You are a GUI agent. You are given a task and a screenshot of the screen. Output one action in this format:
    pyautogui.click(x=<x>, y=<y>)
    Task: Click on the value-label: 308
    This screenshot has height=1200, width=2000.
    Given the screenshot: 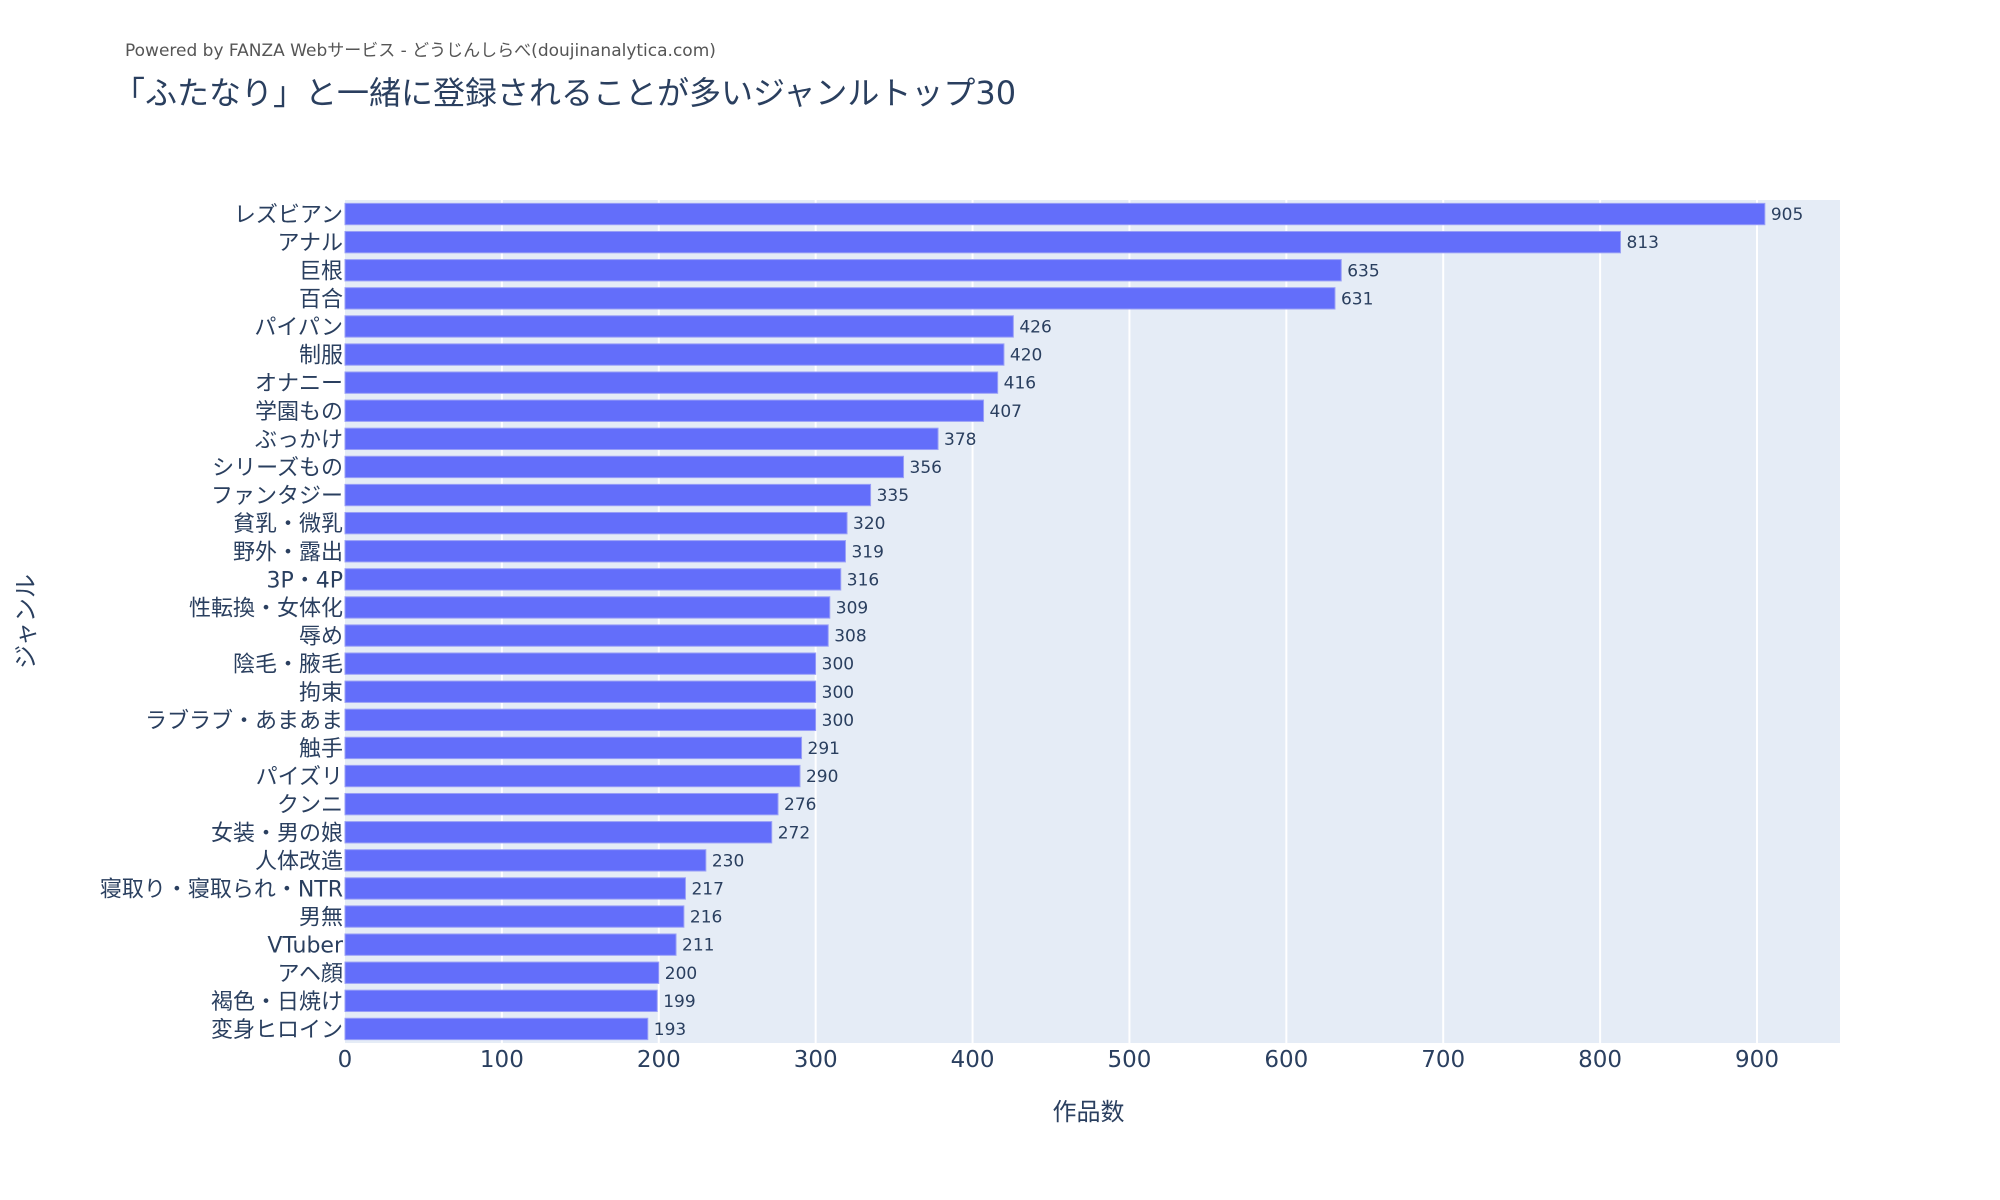 What is the action you would take?
    pyautogui.click(x=850, y=637)
    